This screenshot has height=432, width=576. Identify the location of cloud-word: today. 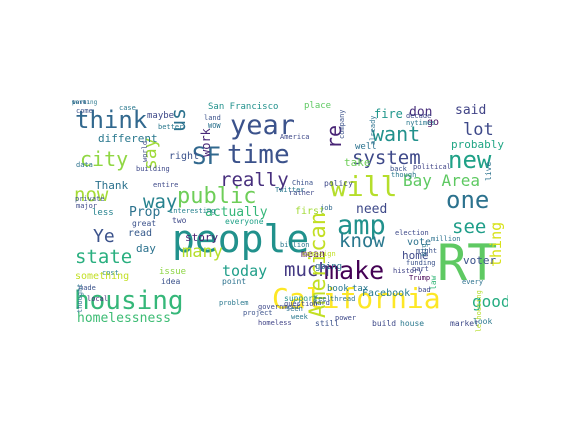
(245, 271).